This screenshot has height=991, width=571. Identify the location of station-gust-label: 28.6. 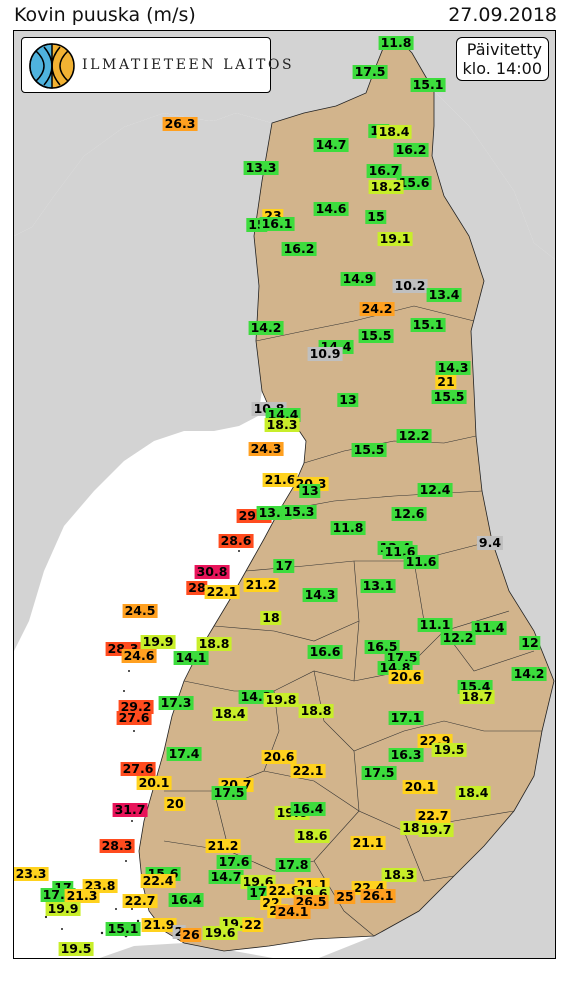
(236, 540).